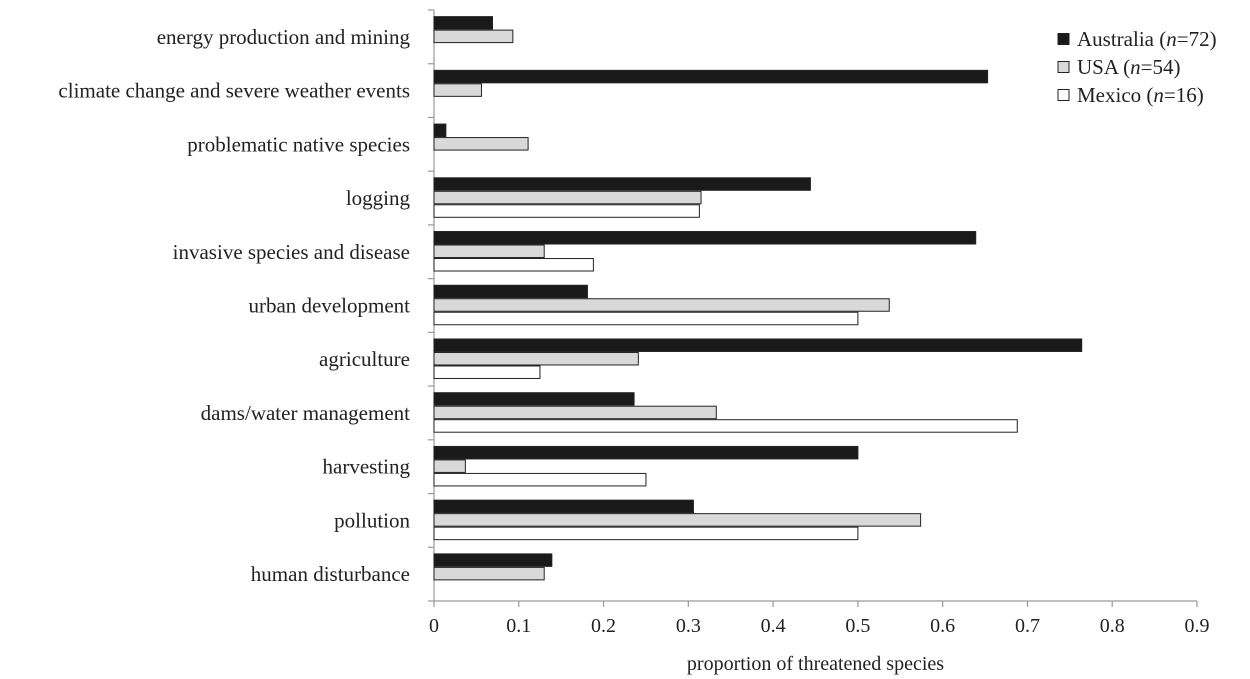  Describe the element at coordinates (815, 664) in the screenshot. I see `x-axis-title: proportion of threatened species` at that location.